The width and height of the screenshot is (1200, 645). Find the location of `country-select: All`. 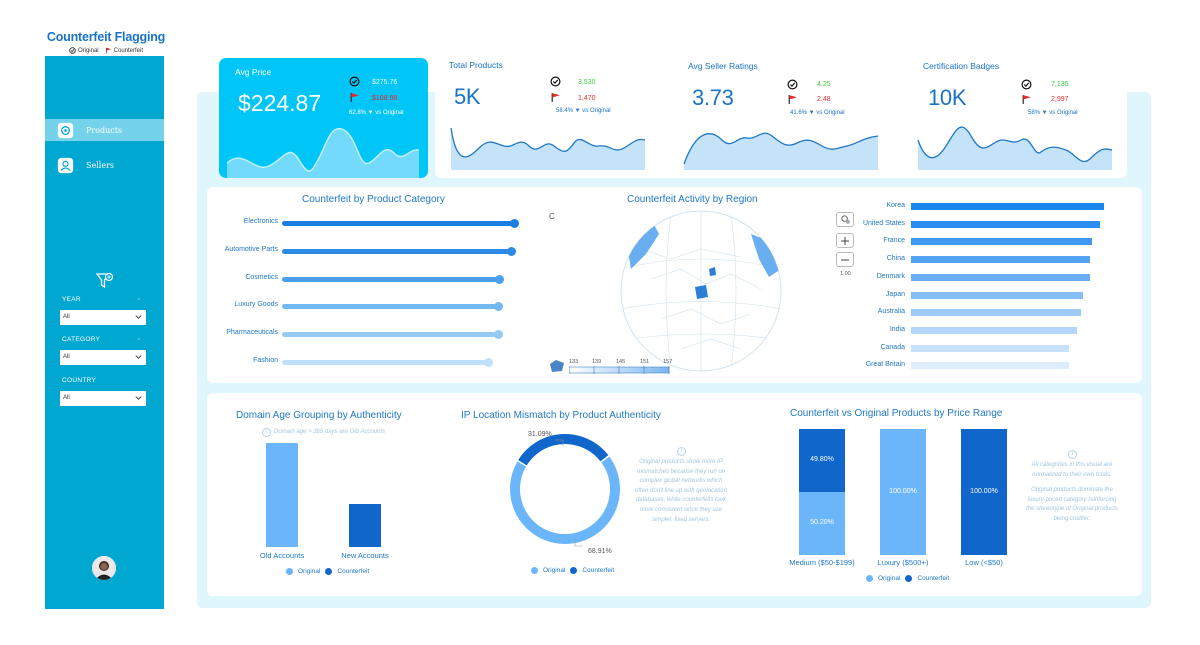

country-select: All is located at coordinates (103, 398).